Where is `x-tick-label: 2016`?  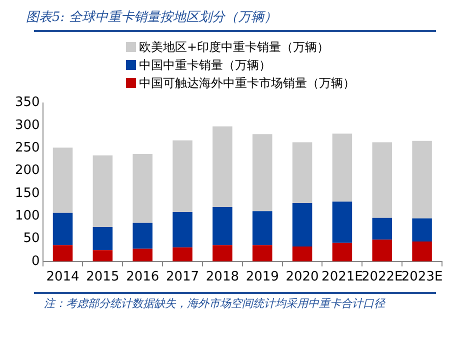
x-tick-label: 2016 is located at coordinates (143, 277).